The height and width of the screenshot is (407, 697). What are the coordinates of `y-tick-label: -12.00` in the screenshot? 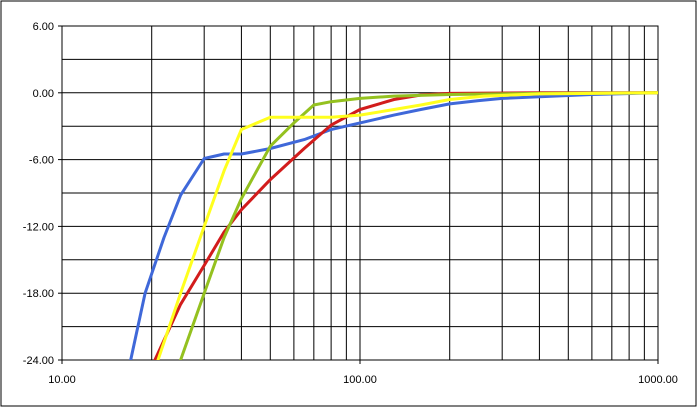 It's located at (38, 227).